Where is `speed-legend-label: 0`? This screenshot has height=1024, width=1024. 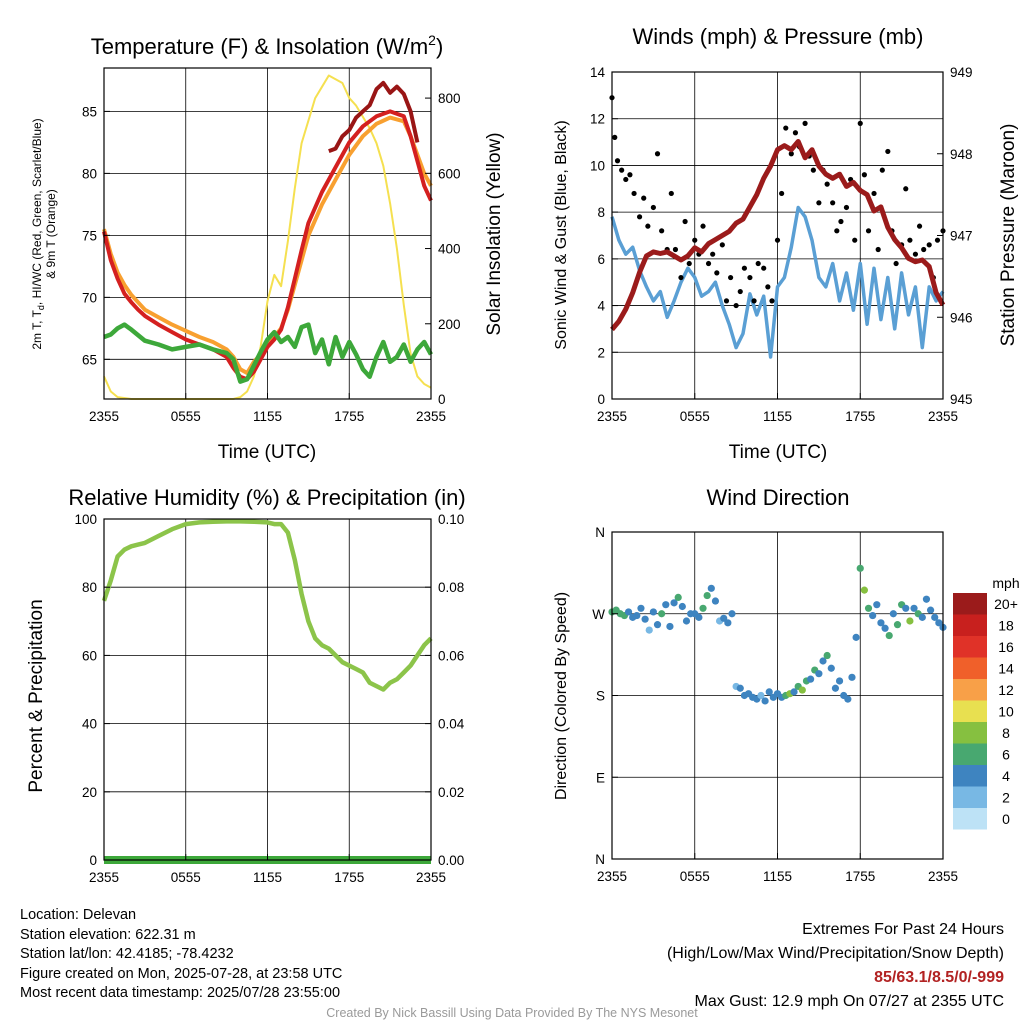
speed-legend-label: 0 is located at coordinates (1006, 819).